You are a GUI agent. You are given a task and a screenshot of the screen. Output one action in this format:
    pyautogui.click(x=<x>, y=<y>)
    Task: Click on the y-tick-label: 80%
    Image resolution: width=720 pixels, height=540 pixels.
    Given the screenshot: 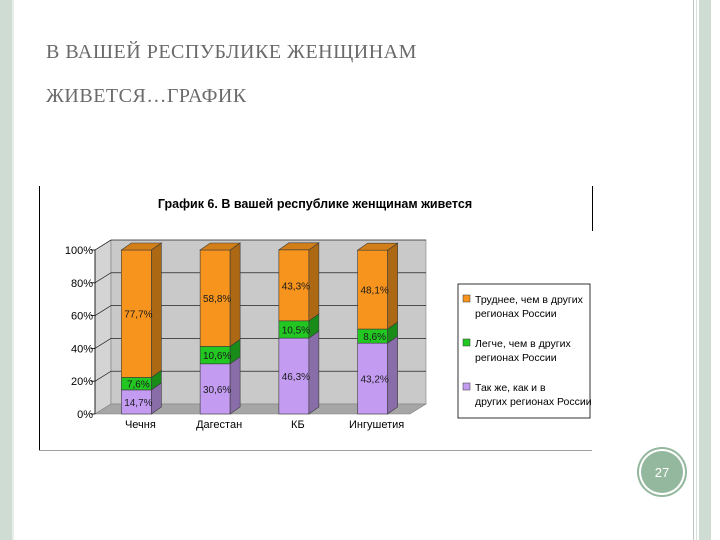 What is the action you would take?
    pyautogui.click(x=82, y=284)
    